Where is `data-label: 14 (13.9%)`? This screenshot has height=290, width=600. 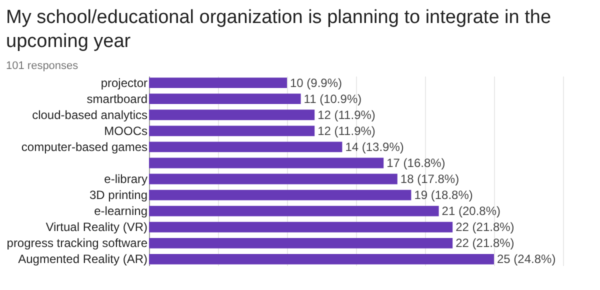
data-label: 14 (13.9%) is located at coordinates (374, 147).